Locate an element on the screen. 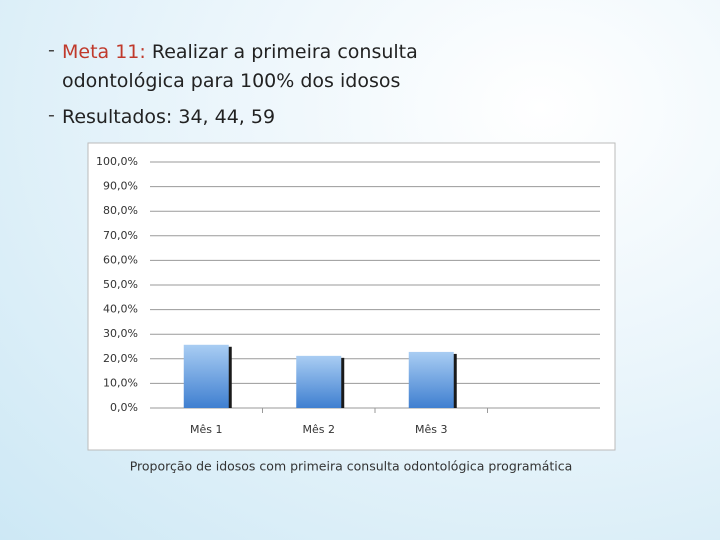 The width and height of the screenshot is (720, 540). bullet-text: Resultados: 34, 44, 59 is located at coordinates (169, 117).